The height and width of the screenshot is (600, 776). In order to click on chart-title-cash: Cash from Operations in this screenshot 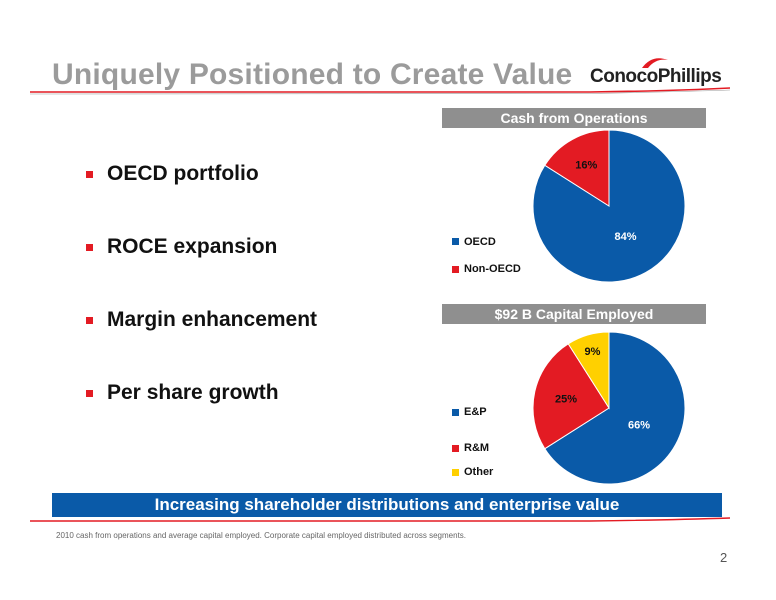, I will do `click(574, 118)`.